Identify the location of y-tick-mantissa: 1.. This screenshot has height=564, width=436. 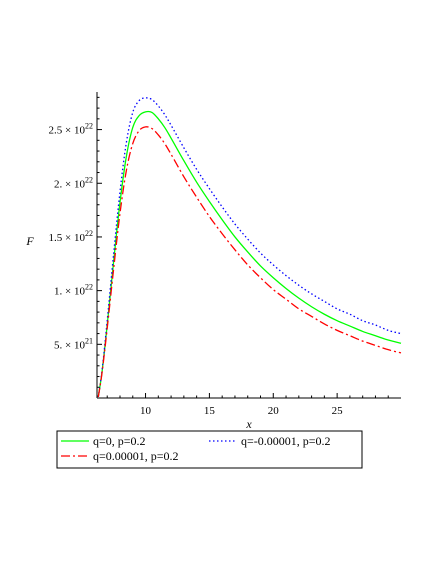
(59, 292).